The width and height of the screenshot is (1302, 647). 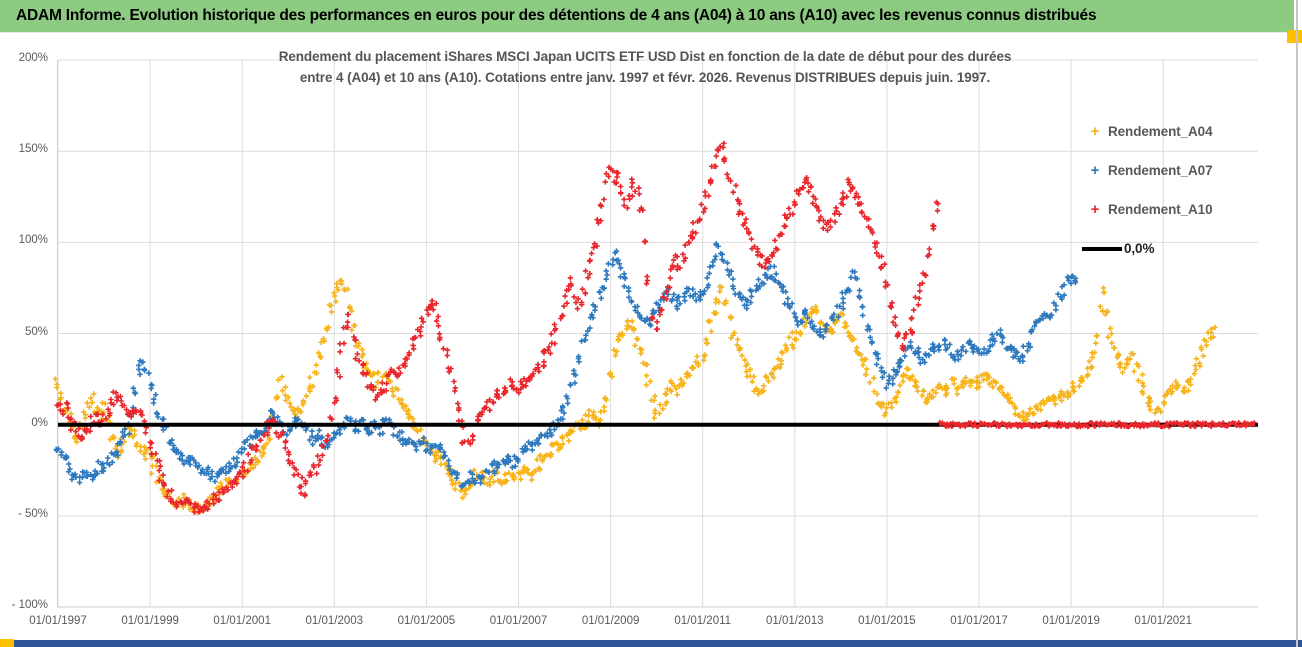 What do you see at coordinates (1160, 131) in the screenshot?
I see `legend-label: Rendement_A04` at bounding box center [1160, 131].